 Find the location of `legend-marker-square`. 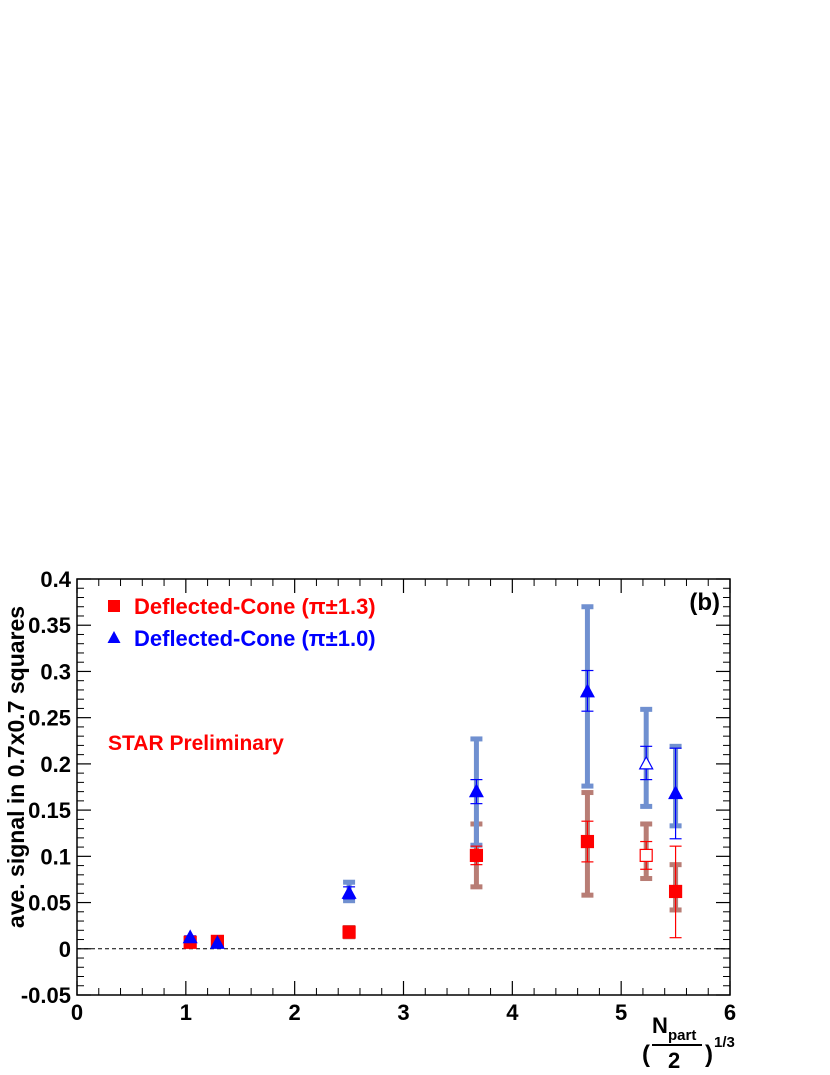

legend-marker-square is located at coordinates (114, 606).